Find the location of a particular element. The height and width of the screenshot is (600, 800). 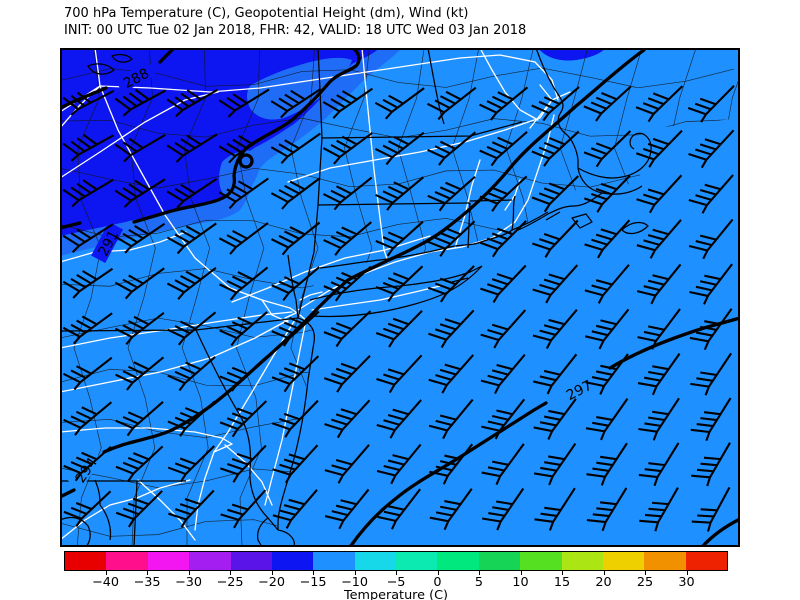

colorbar-tick-label: 5 is located at coordinates (479, 582).